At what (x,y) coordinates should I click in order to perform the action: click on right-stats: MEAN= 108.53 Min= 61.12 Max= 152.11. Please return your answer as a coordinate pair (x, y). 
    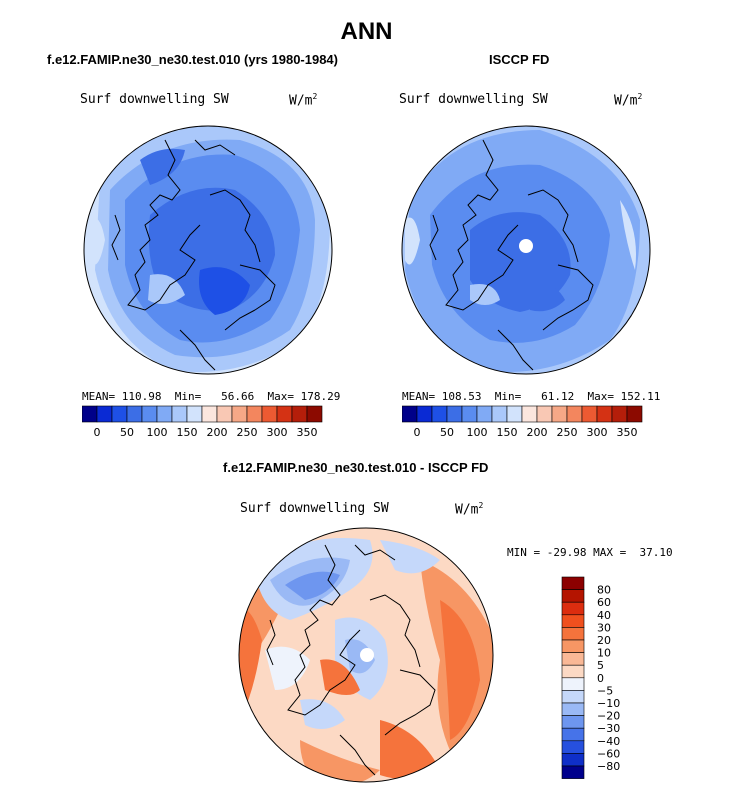
    Looking at the image, I should click on (531, 396).